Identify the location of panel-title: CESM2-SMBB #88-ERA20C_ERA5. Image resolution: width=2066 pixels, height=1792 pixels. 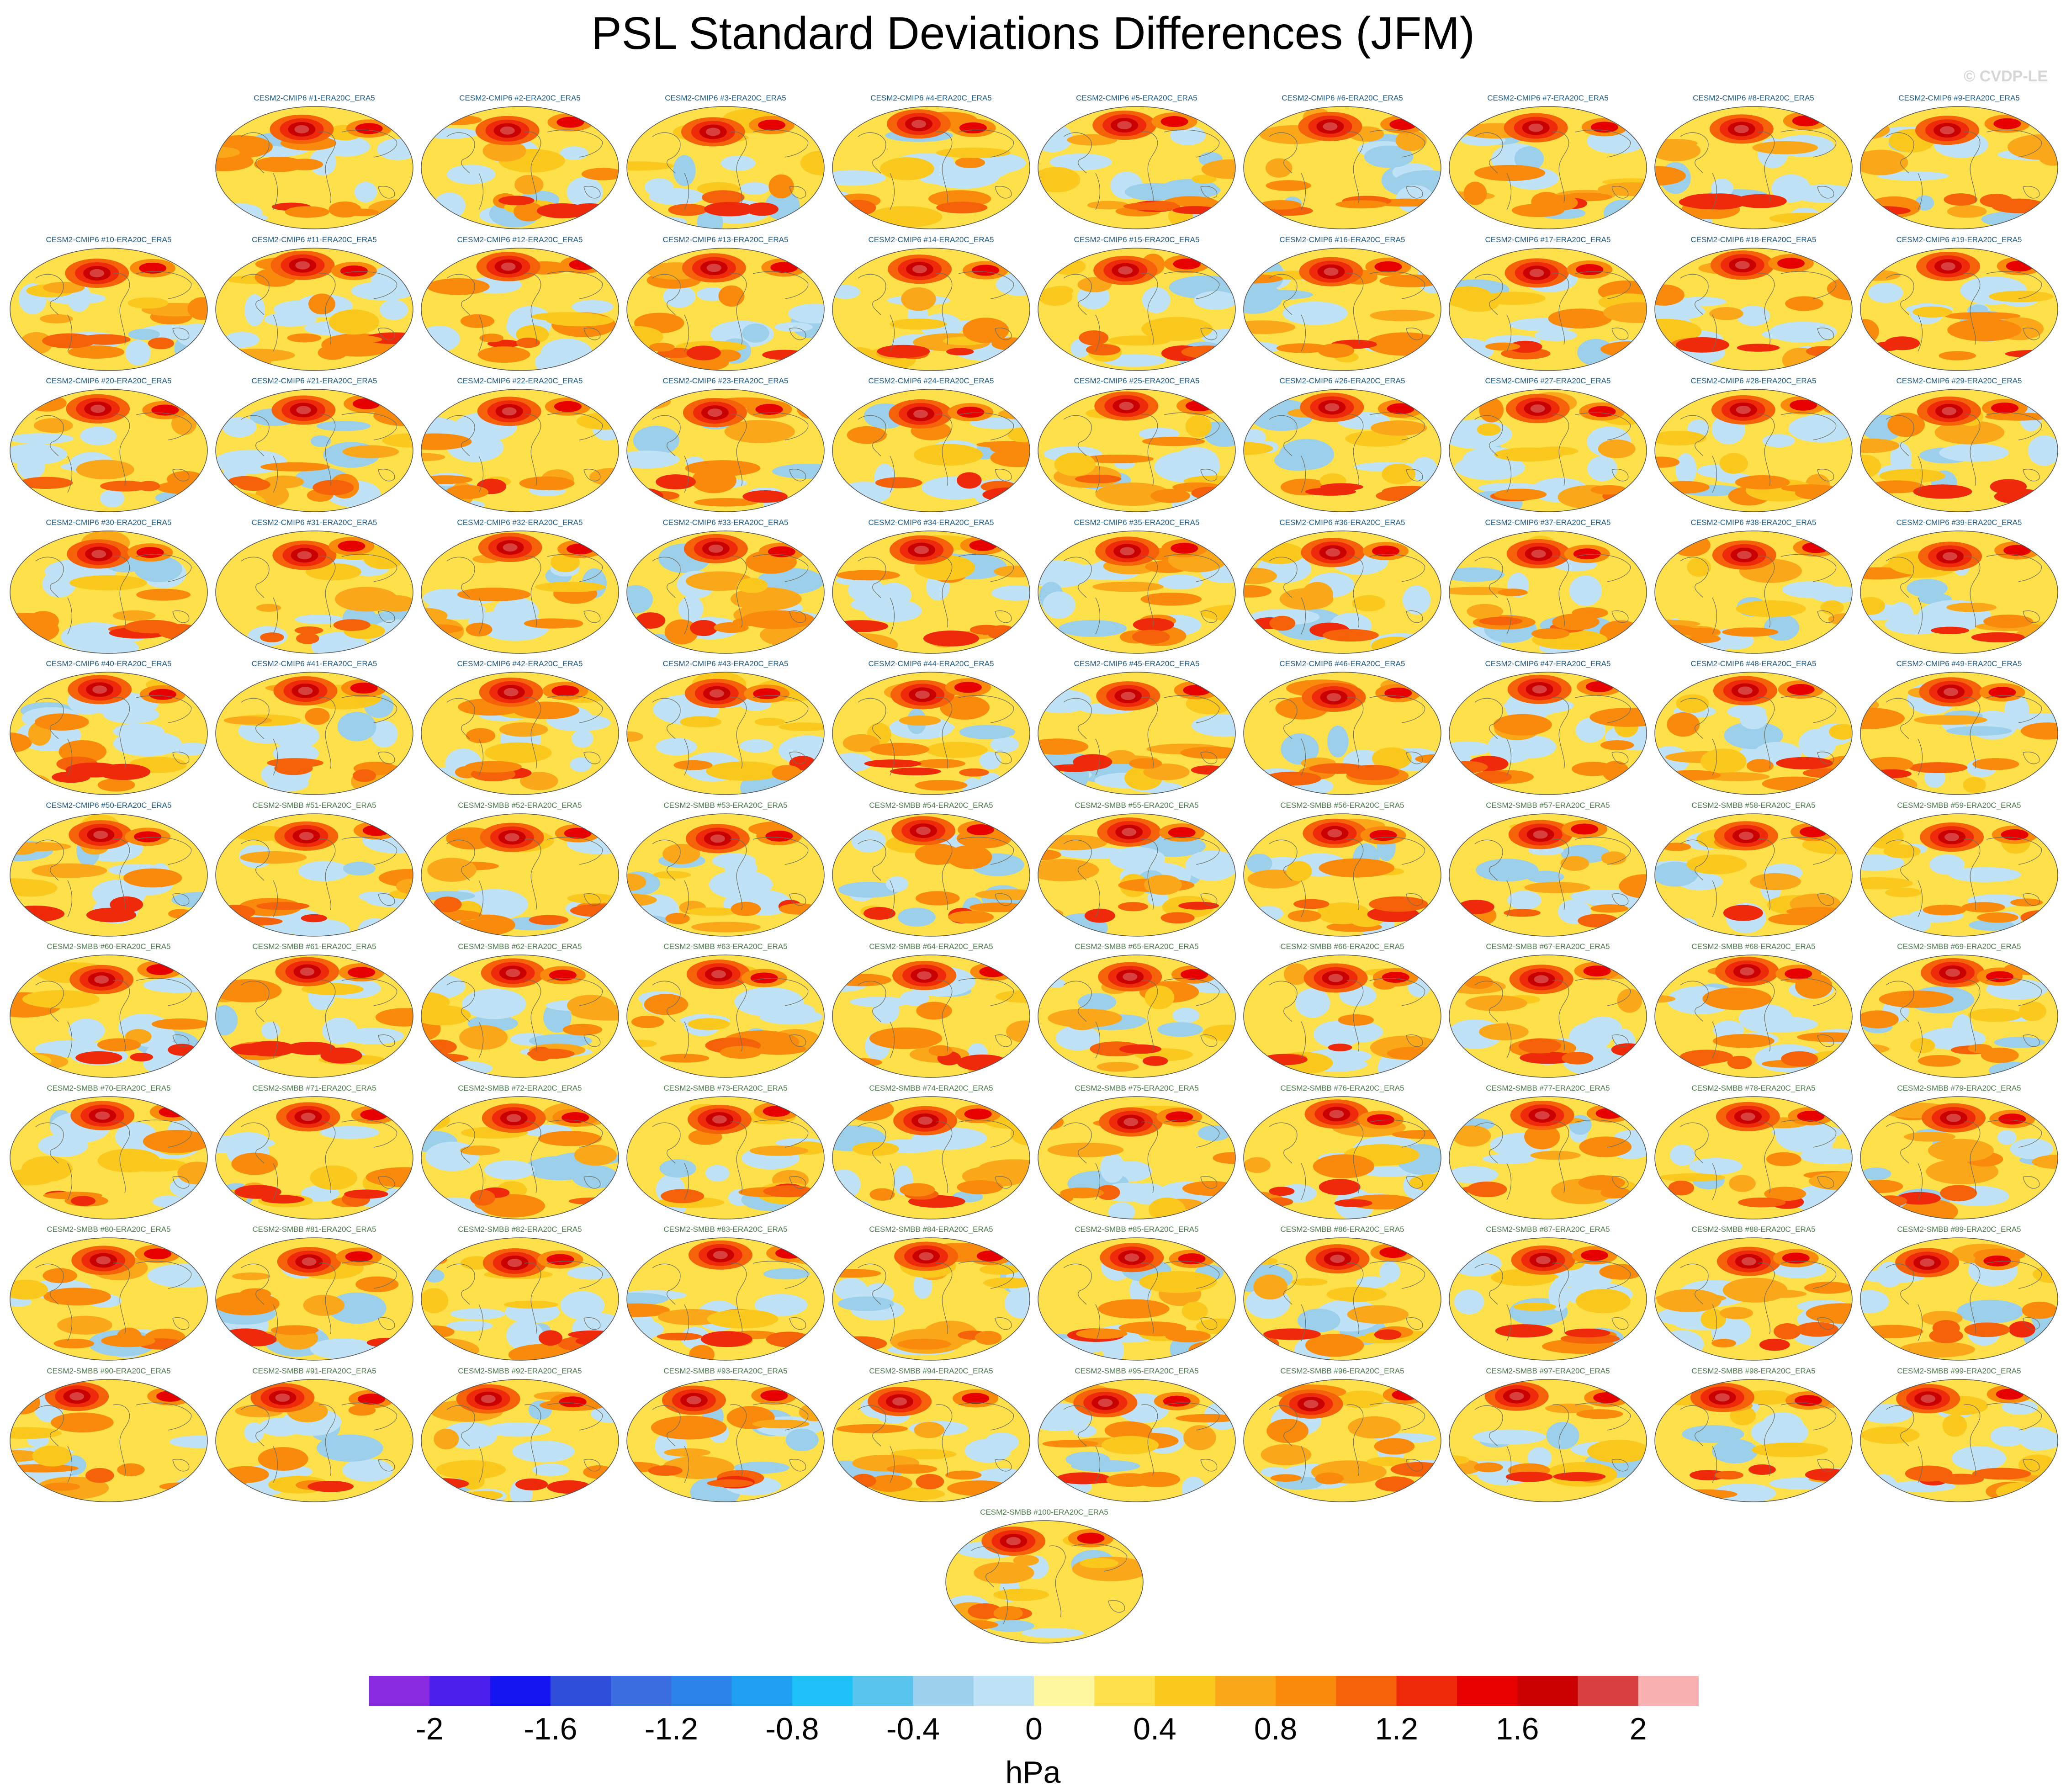
(1753, 1229).